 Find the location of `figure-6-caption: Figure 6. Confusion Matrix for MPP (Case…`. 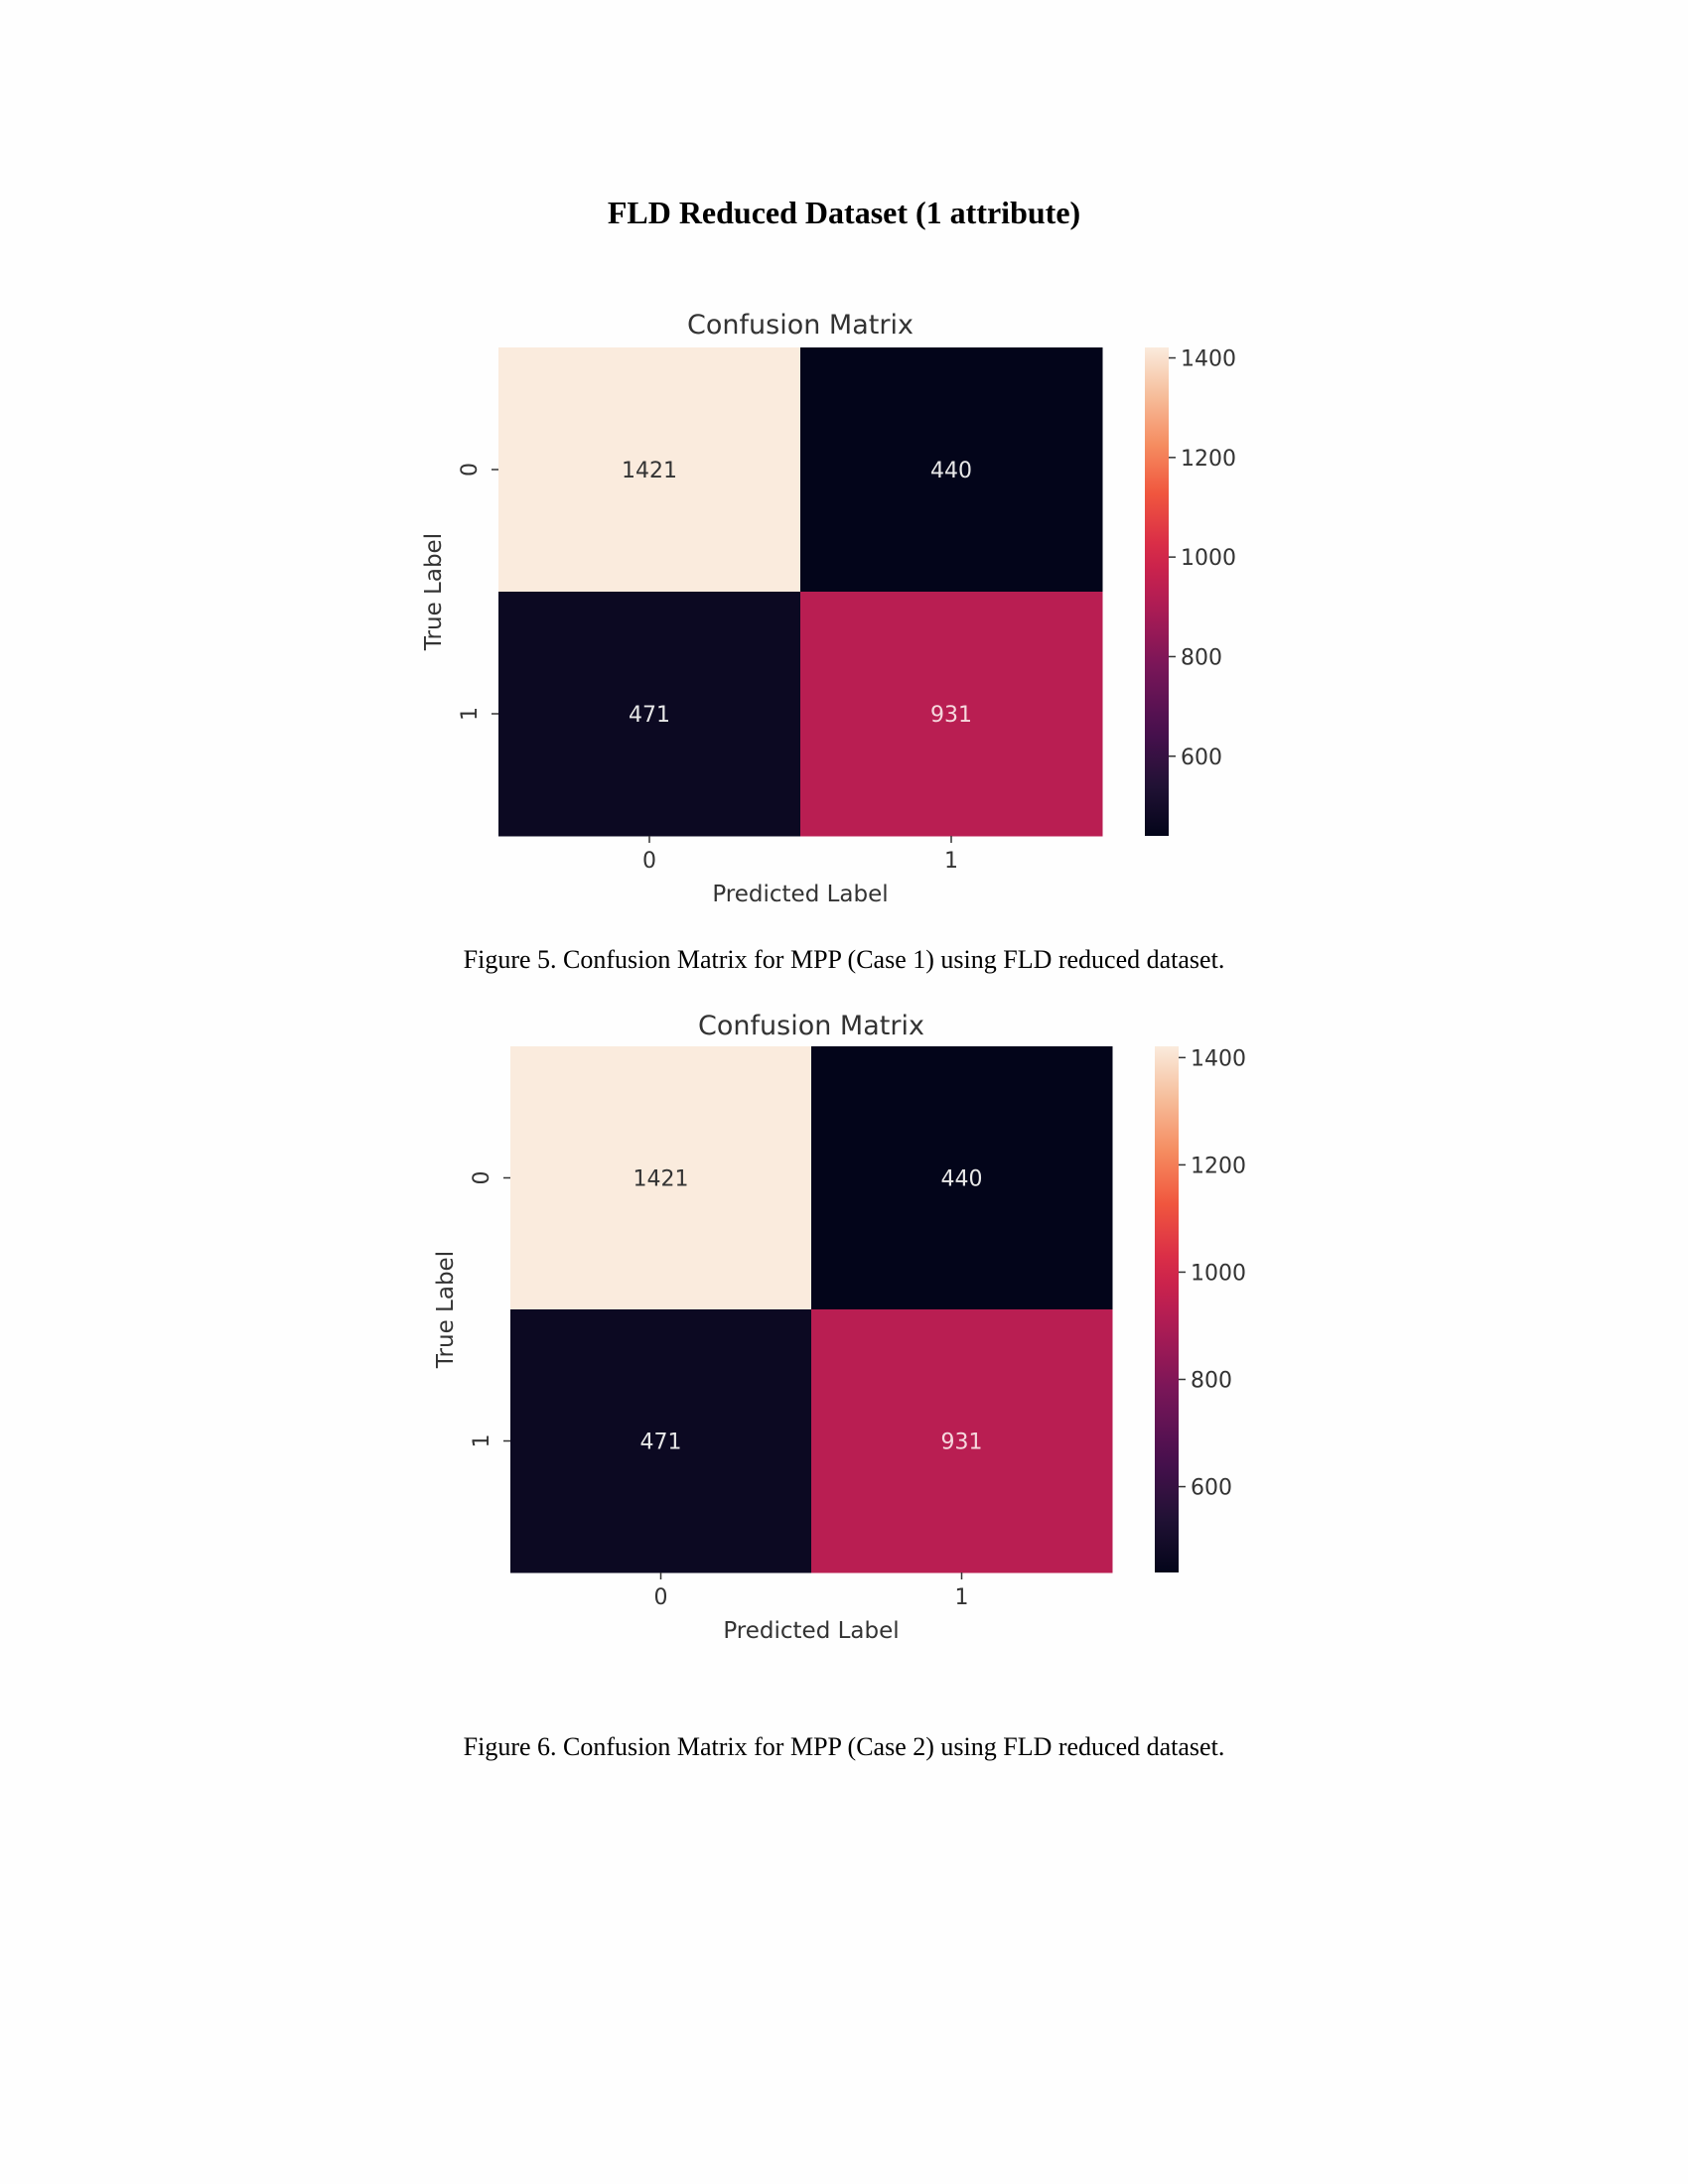

figure-6-caption: Figure 6. Confusion Matrix for MPP (Case… is located at coordinates (844, 1746).